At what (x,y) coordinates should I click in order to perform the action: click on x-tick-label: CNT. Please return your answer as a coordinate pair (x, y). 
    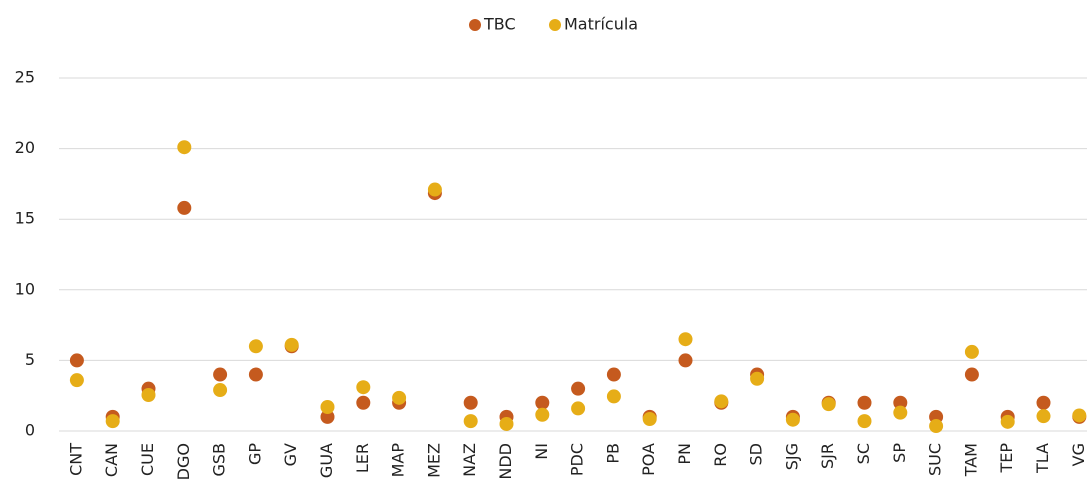
    Looking at the image, I should click on (75, 459).